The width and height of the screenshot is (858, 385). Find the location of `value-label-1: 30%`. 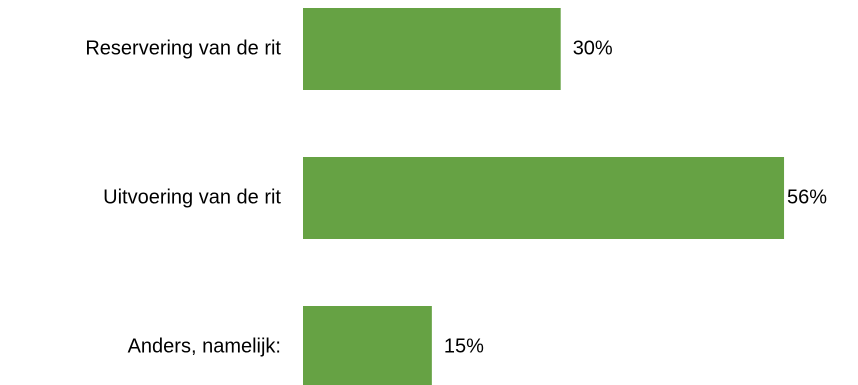

value-label-1: 30% is located at coordinates (593, 48).